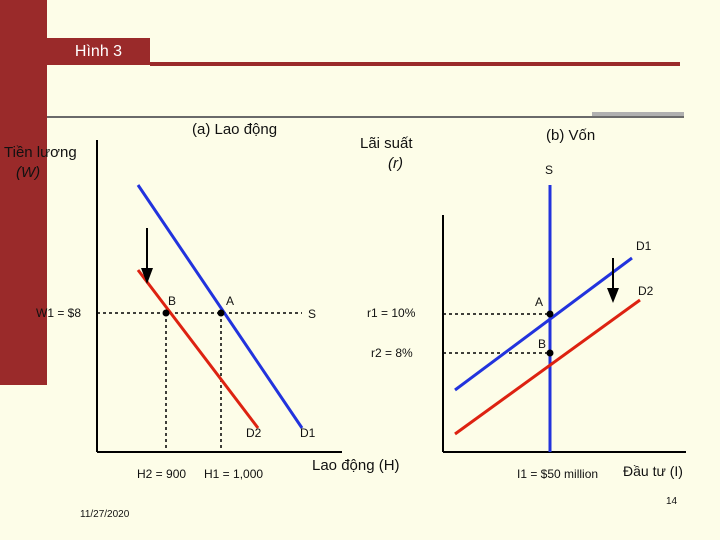  I want to click on panel-a-point-a, so click(221, 313).